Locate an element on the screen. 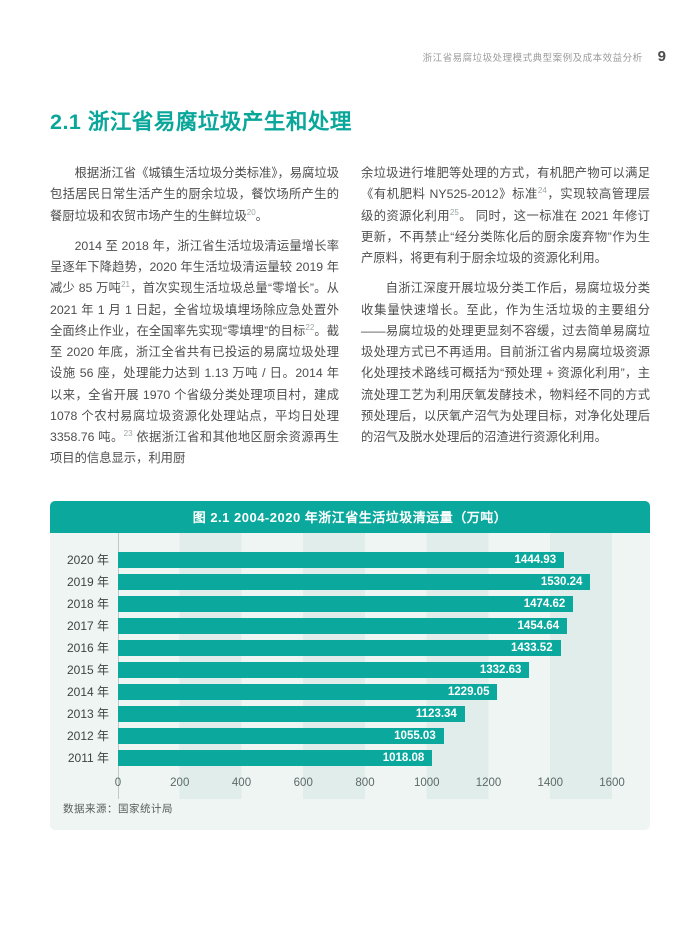 This screenshot has width=700, height=950. bar-row: 1433.52 is located at coordinates (365, 648).